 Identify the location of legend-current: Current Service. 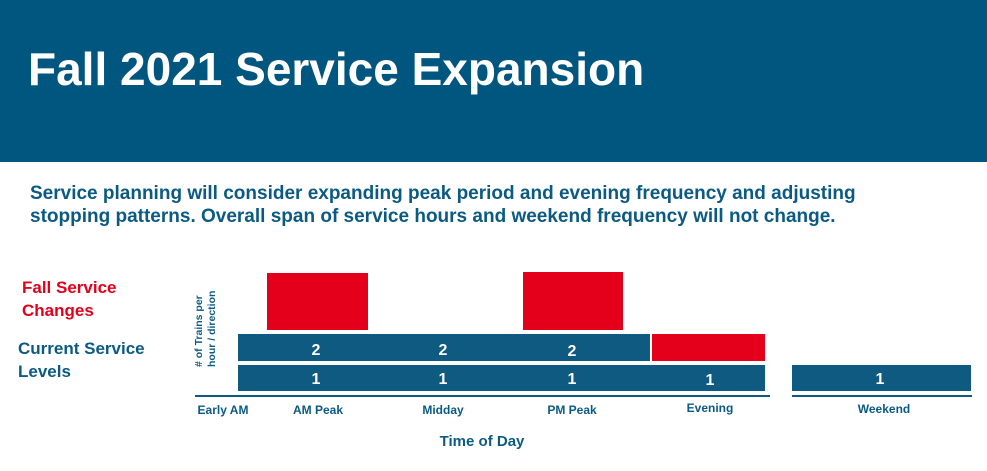
(81, 348).